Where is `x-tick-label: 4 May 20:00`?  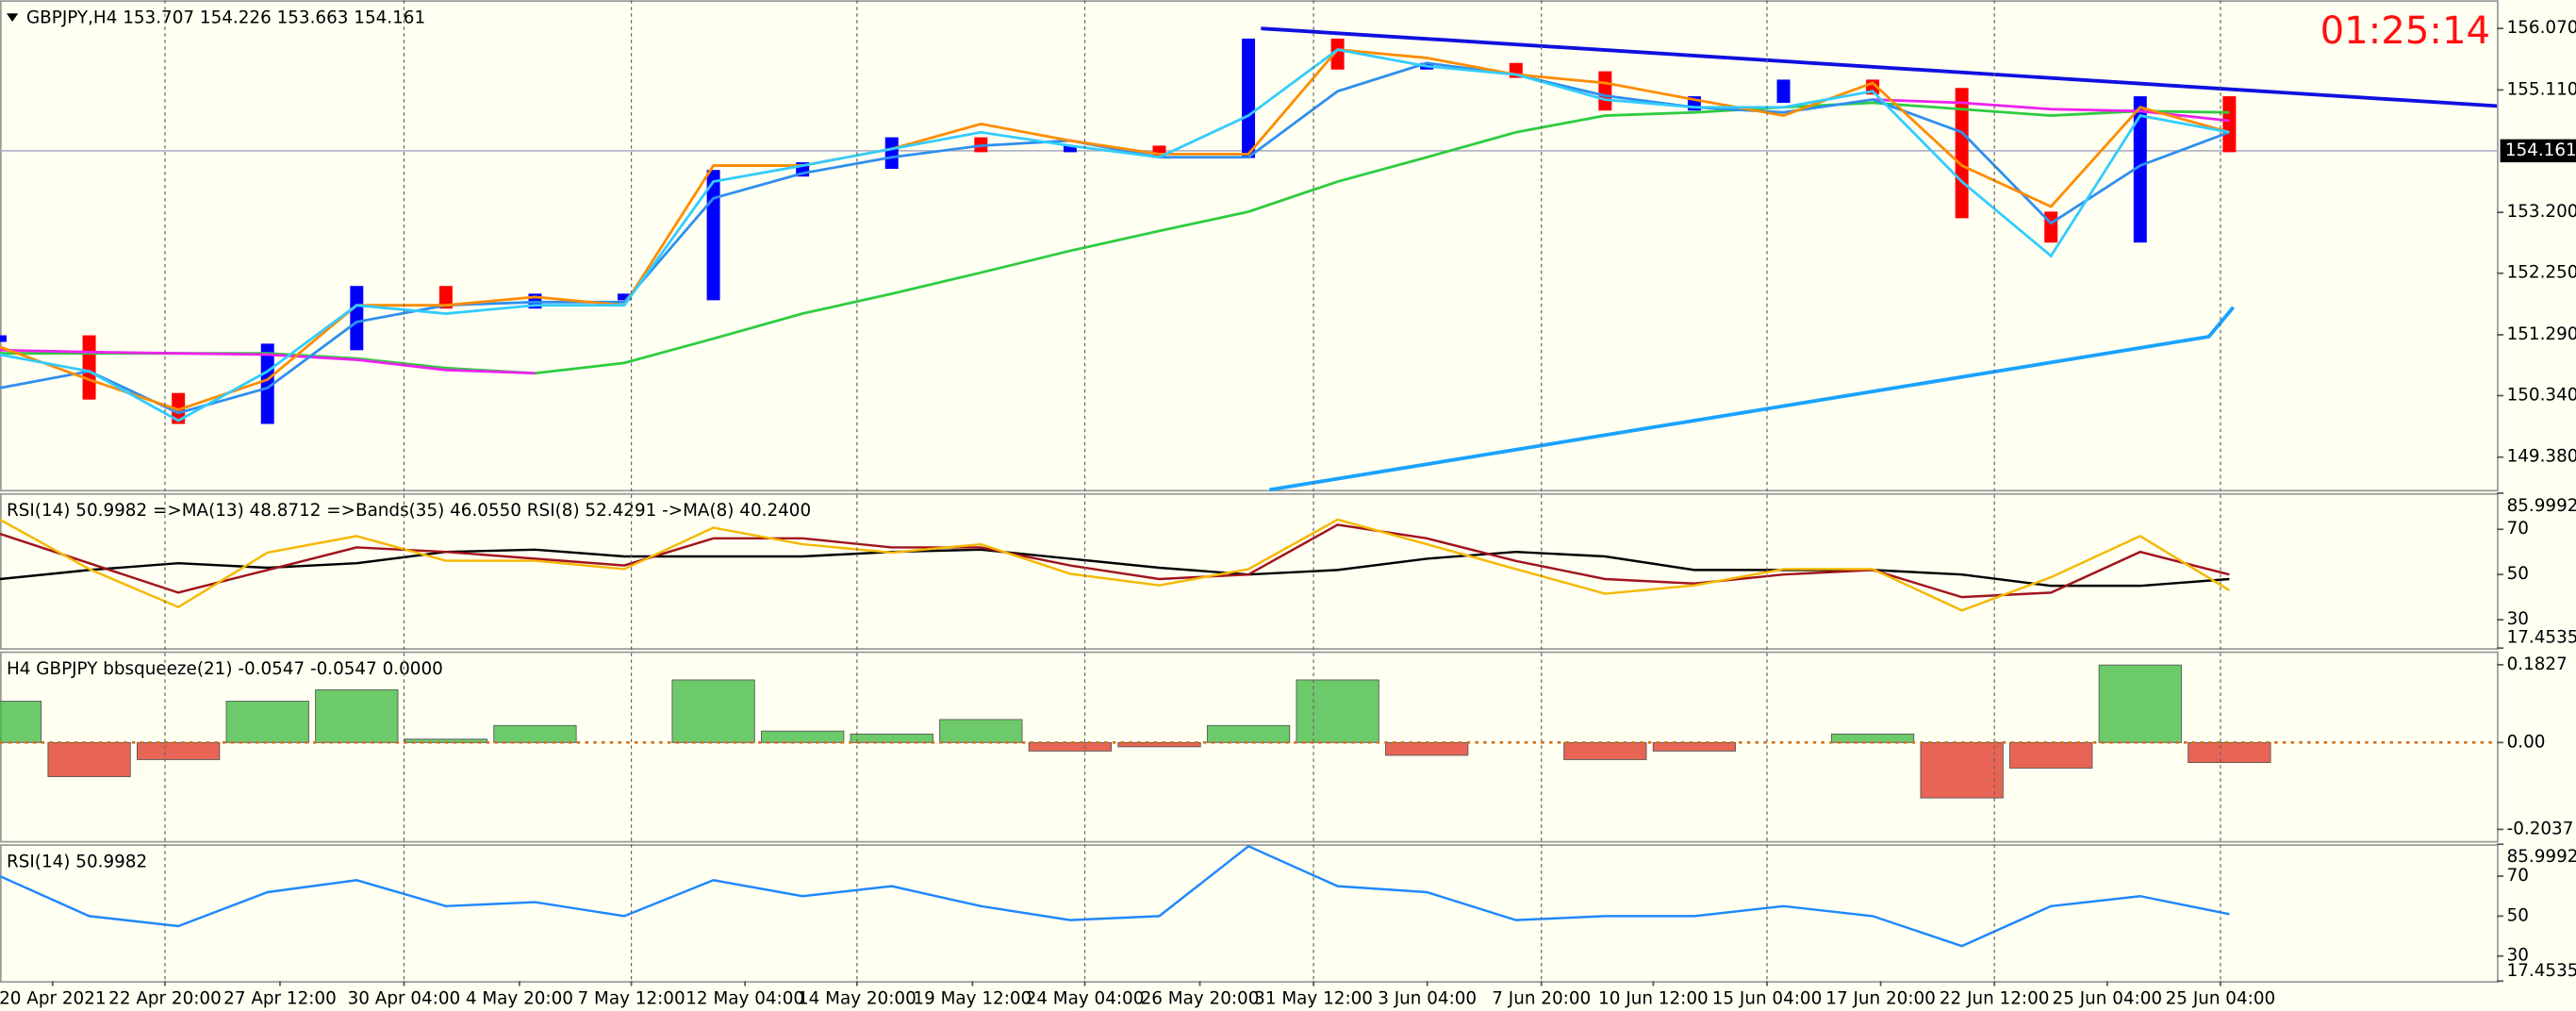
x-tick-label: 4 May 20:00 is located at coordinates (519, 999).